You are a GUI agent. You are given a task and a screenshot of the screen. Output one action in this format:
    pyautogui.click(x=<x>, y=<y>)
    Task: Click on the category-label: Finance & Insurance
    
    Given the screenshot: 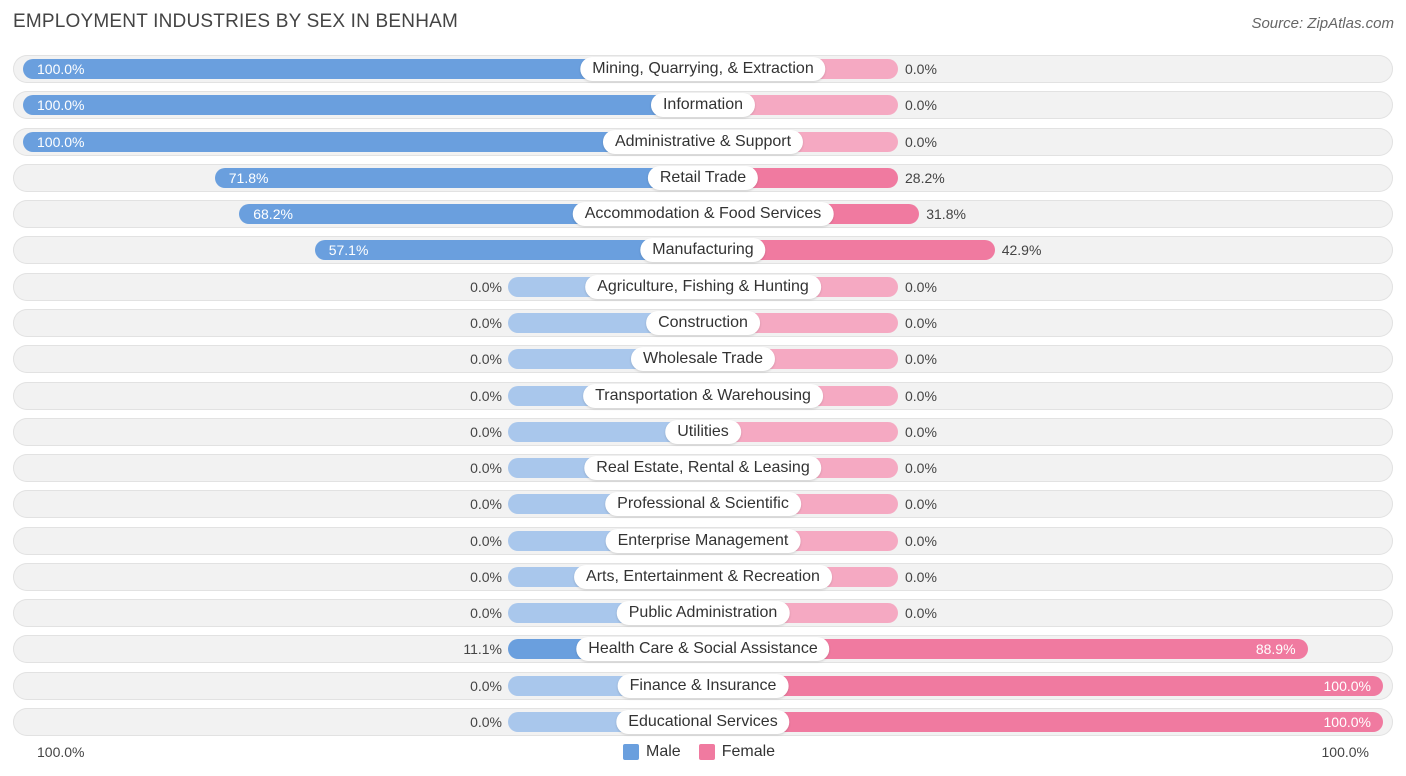 What is the action you would take?
    pyautogui.click(x=703, y=686)
    